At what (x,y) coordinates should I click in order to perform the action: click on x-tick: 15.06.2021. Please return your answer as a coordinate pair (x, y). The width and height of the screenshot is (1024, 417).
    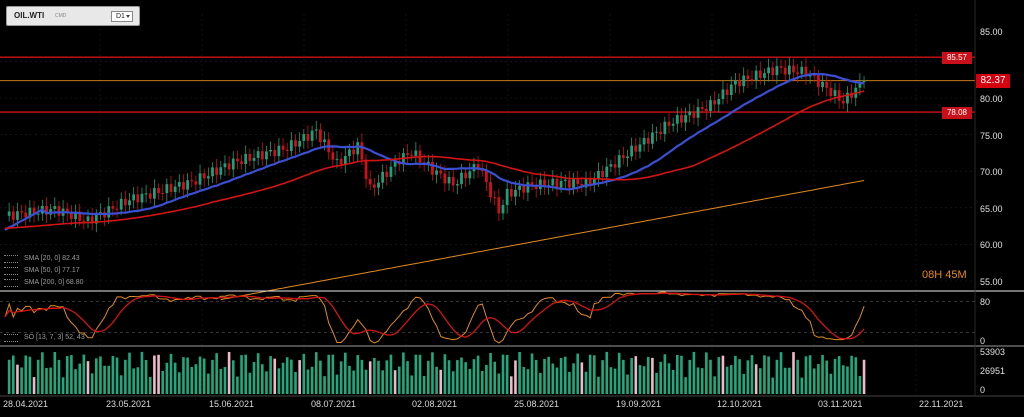
    Looking at the image, I should click on (232, 404).